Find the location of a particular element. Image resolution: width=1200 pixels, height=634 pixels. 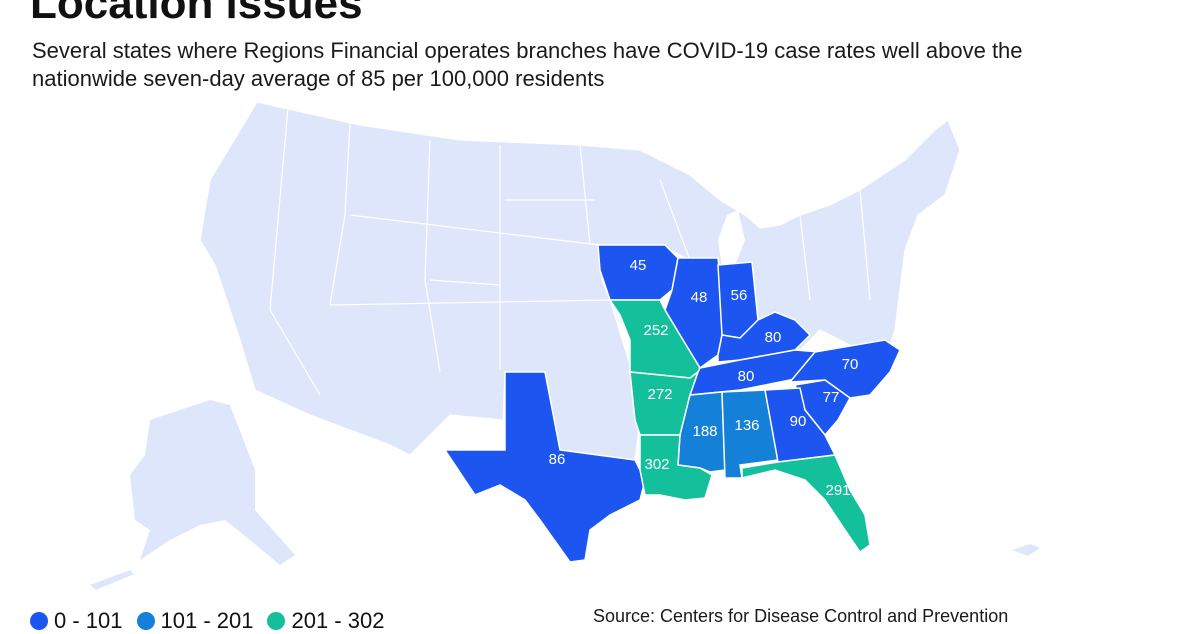

legend: 0 - 101 101 - 201 201 - 302 is located at coordinates (207, 621).